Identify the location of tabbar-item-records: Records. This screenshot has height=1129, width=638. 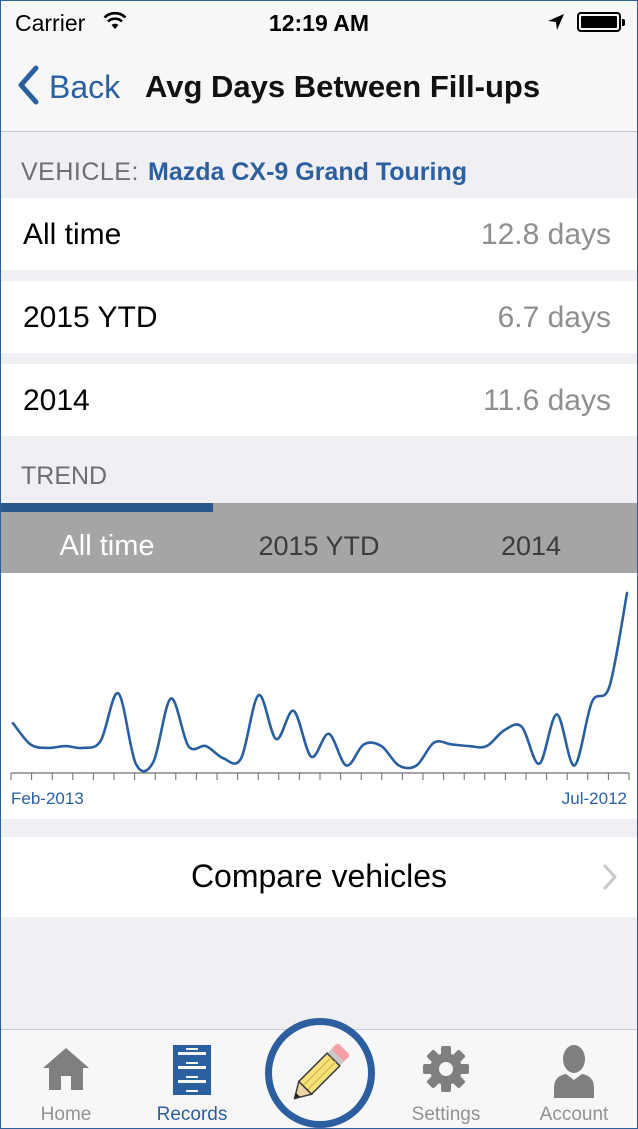
(192, 1079).